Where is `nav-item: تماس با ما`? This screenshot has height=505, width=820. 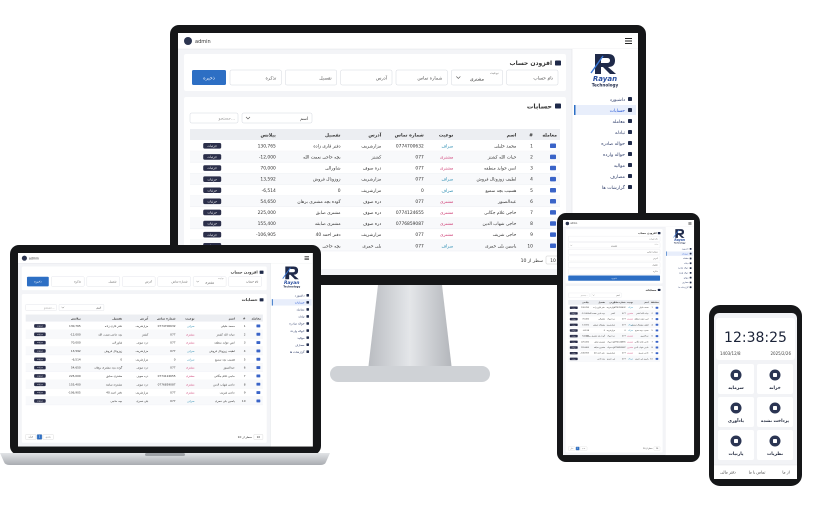 nav-item: تماس با ما is located at coordinates (757, 471).